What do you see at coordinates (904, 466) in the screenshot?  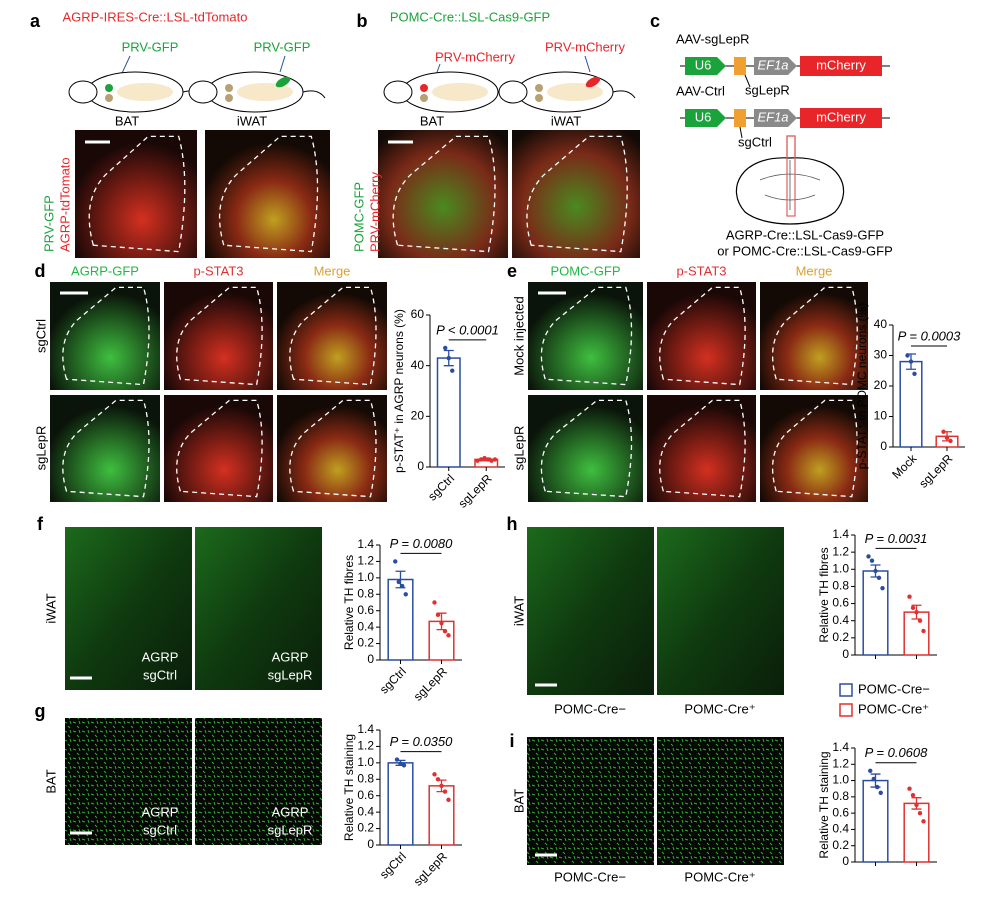 I see `x-tick-label: Mock` at bounding box center [904, 466].